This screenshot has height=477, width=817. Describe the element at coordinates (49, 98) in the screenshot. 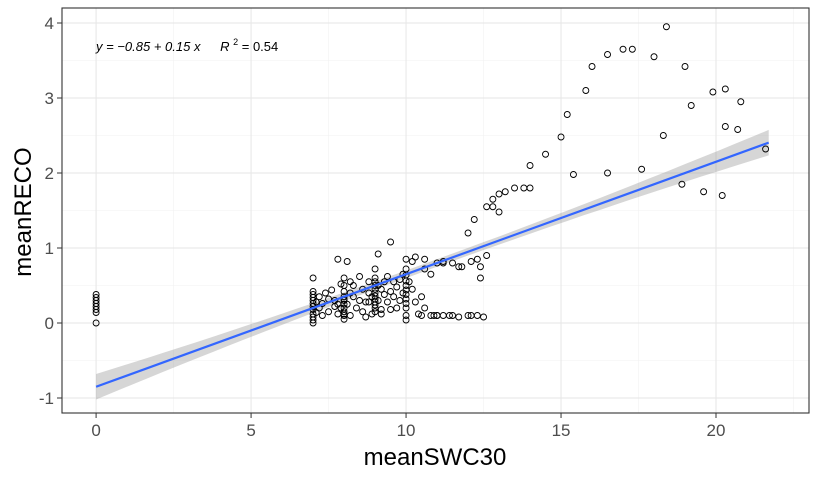

I see `y-tick-label: 3` at that location.